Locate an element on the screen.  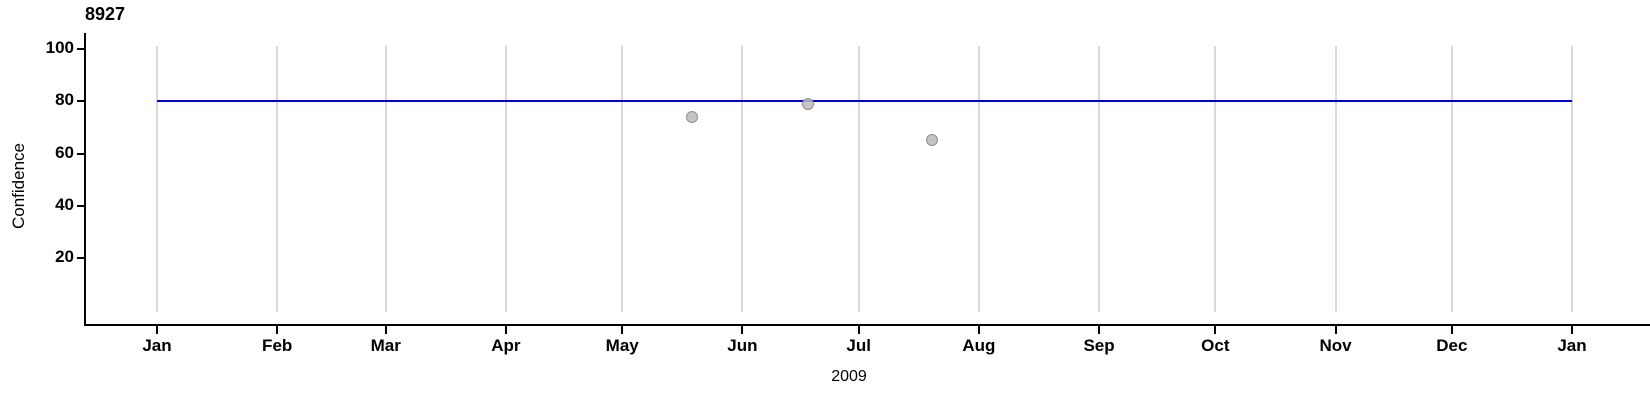
x-tick-label: Feb is located at coordinates (277, 345).